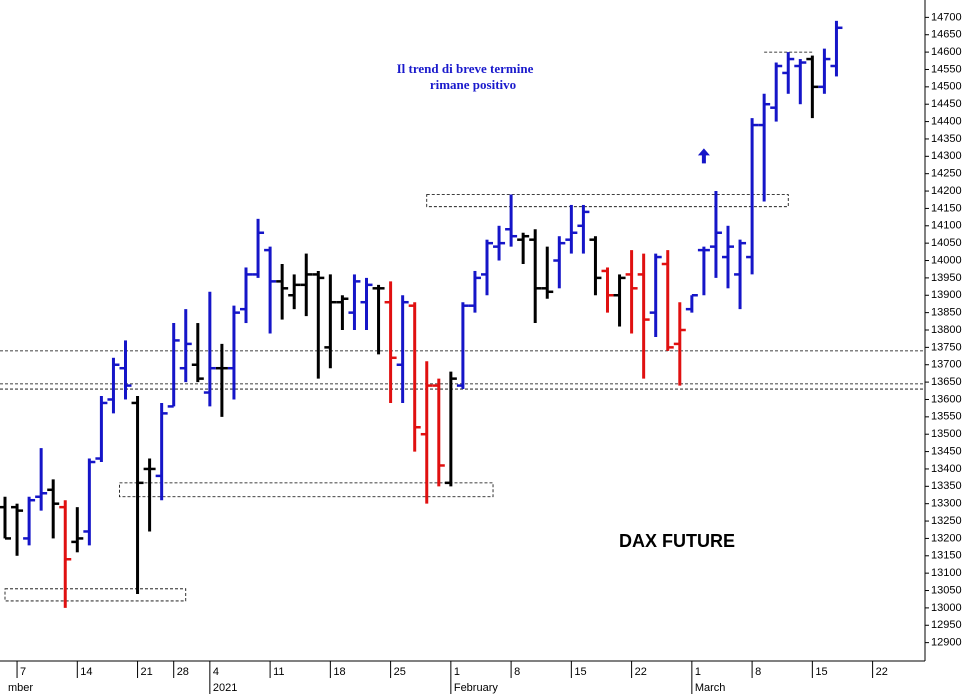 This screenshot has width=973, height=694. Describe the element at coordinates (225, 688) in the screenshot. I see `x-month-label: 2021` at that location.